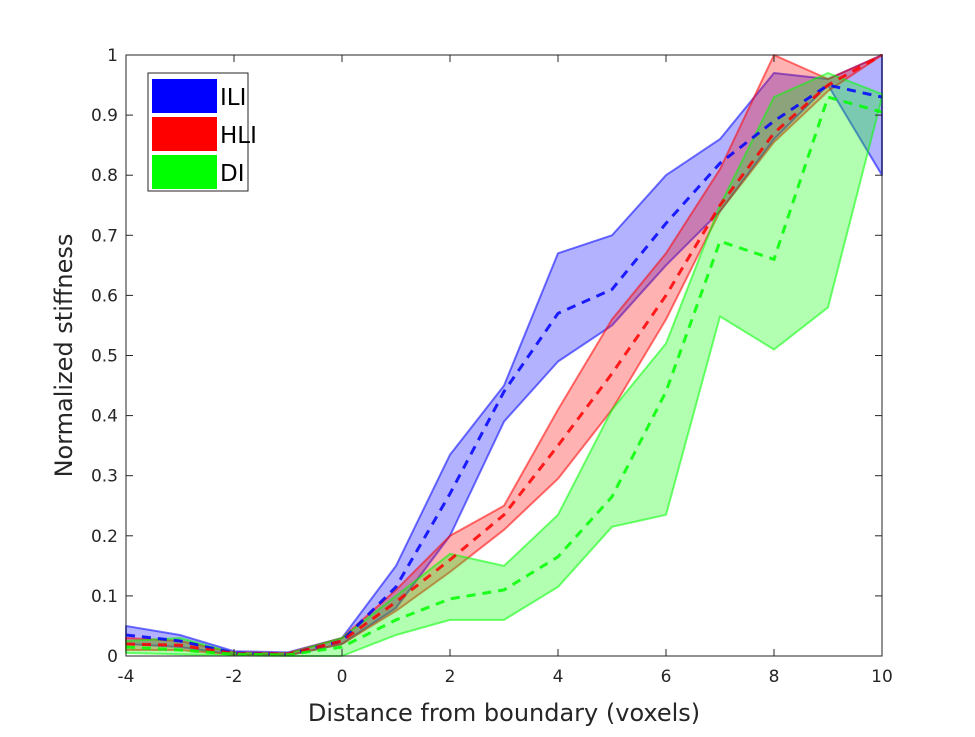  I want to click on y-tick-label: 0.5, so click(104, 357).